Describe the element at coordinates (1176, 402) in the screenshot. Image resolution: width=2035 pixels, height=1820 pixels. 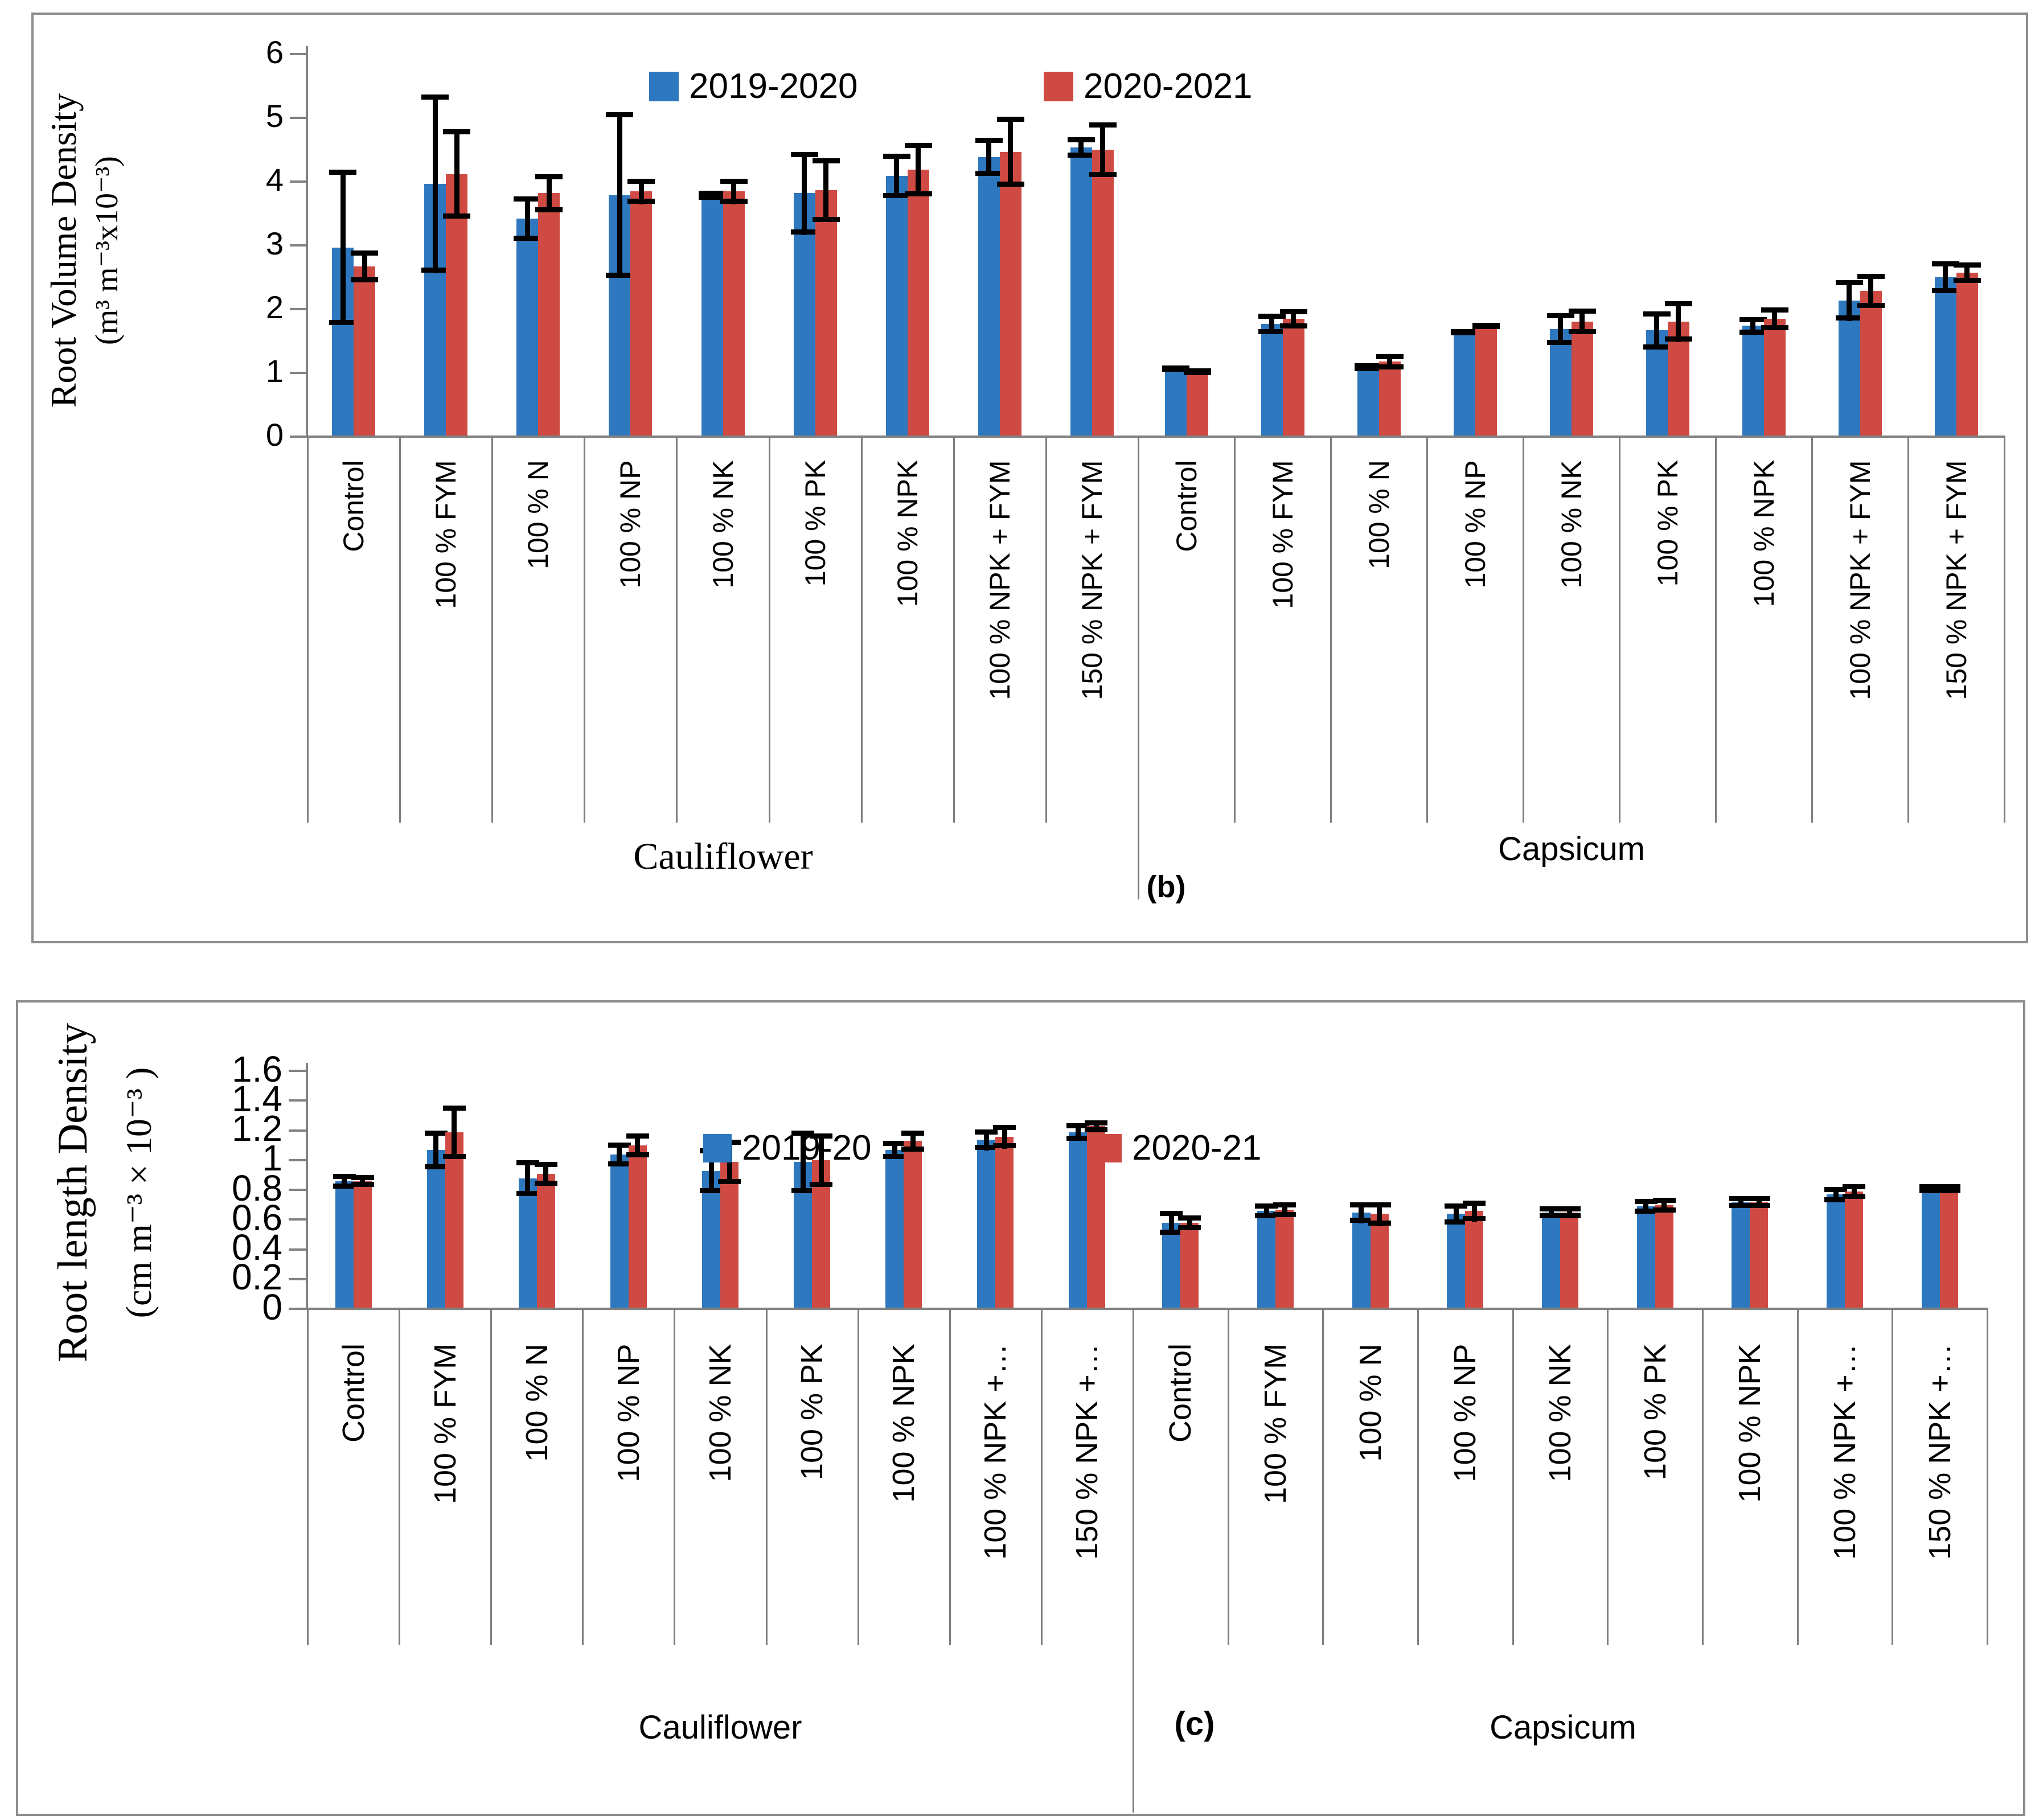
I see `bar-b-capsicum-0-s0` at that location.